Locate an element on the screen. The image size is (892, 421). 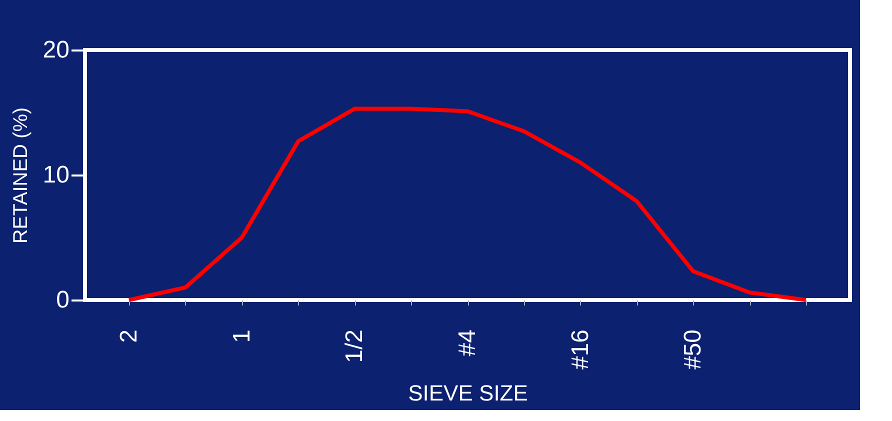
x-tick-label: #16 is located at coordinates (580, 350).